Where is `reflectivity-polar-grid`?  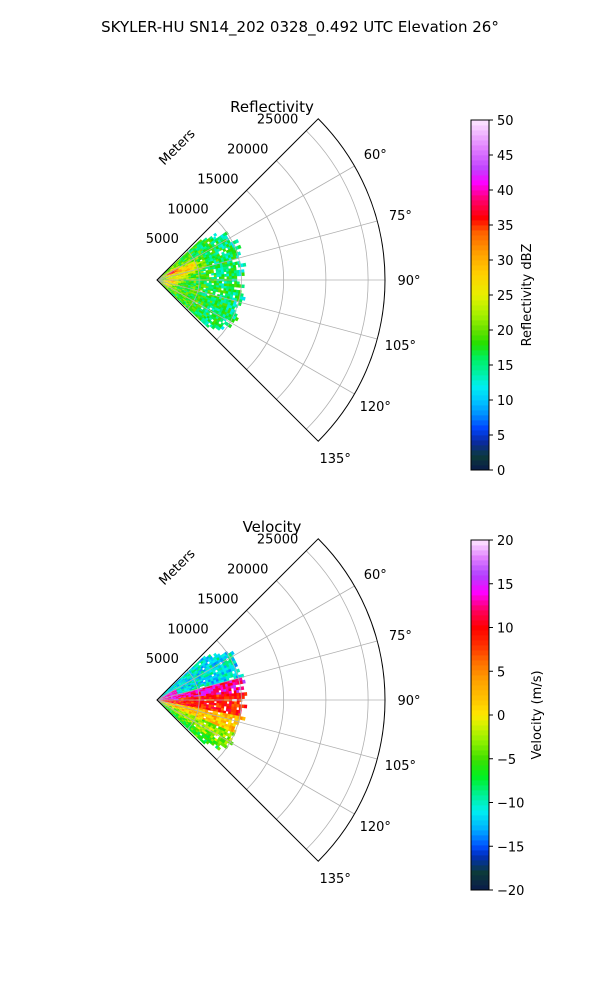
reflectivity-polar-grid is located at coordinates (271, 280).